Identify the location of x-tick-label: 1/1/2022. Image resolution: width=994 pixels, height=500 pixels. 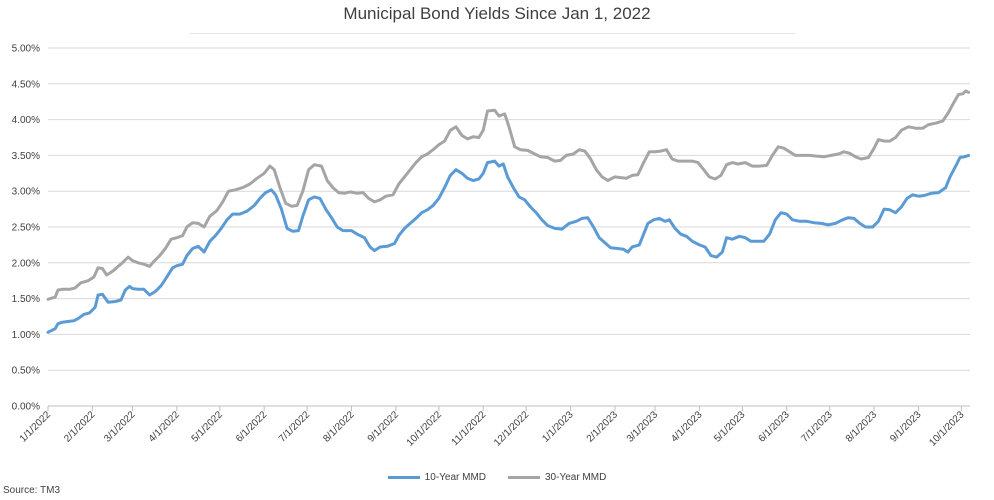
(36, 427).